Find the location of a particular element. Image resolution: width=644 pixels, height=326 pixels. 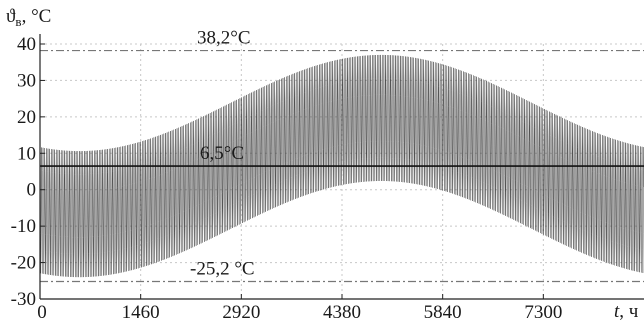

reference-label: 38,2°C is located at coordinates (224, 38).